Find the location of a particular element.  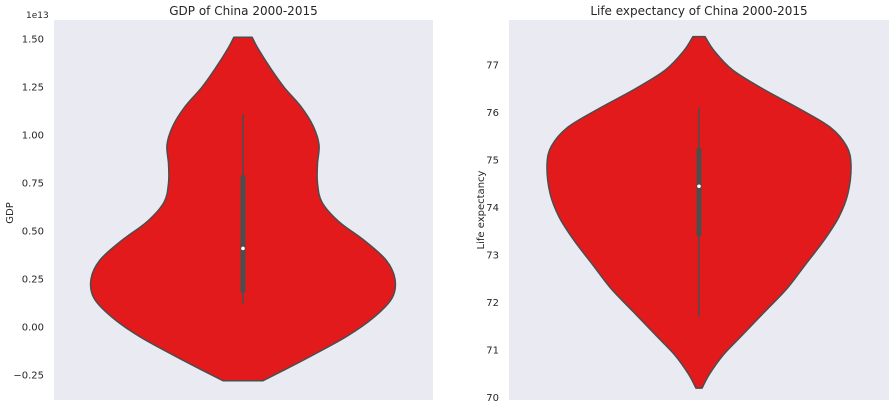

gdp-inner-box is located at coordinates (243, 209).